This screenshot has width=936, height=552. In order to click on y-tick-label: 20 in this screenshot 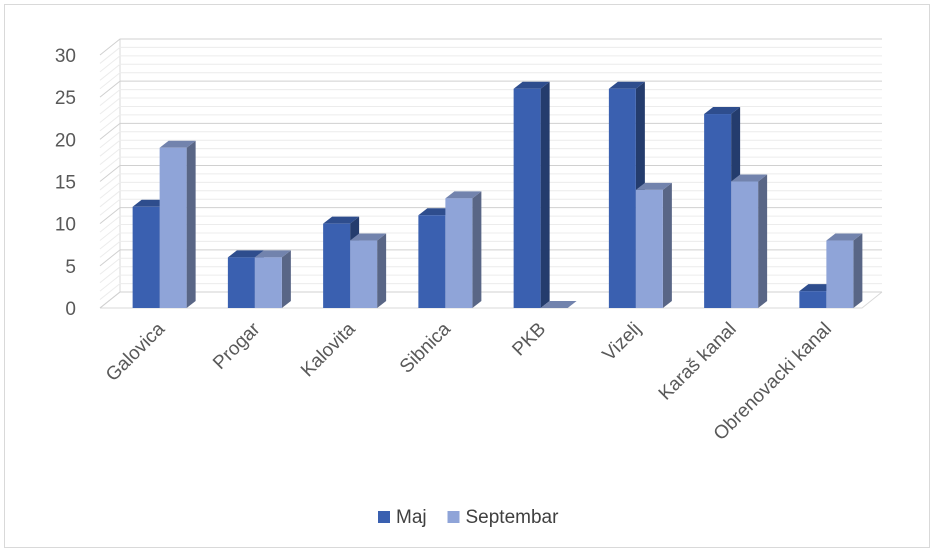, I will do `click(65, 140)`.